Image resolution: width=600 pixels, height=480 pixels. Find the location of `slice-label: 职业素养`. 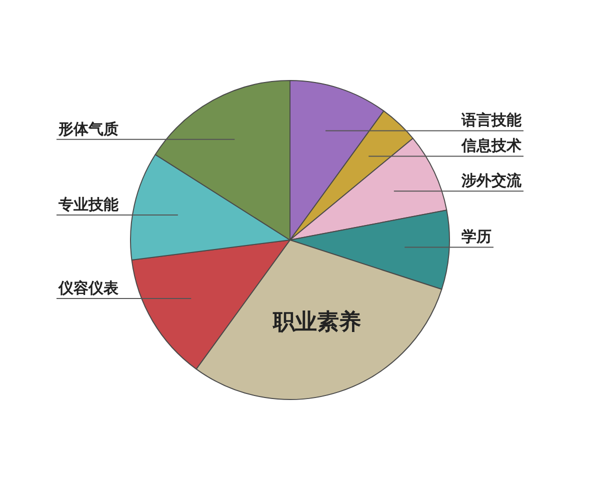

slice-label: 职业素养 is located at coordinates (317, 322).